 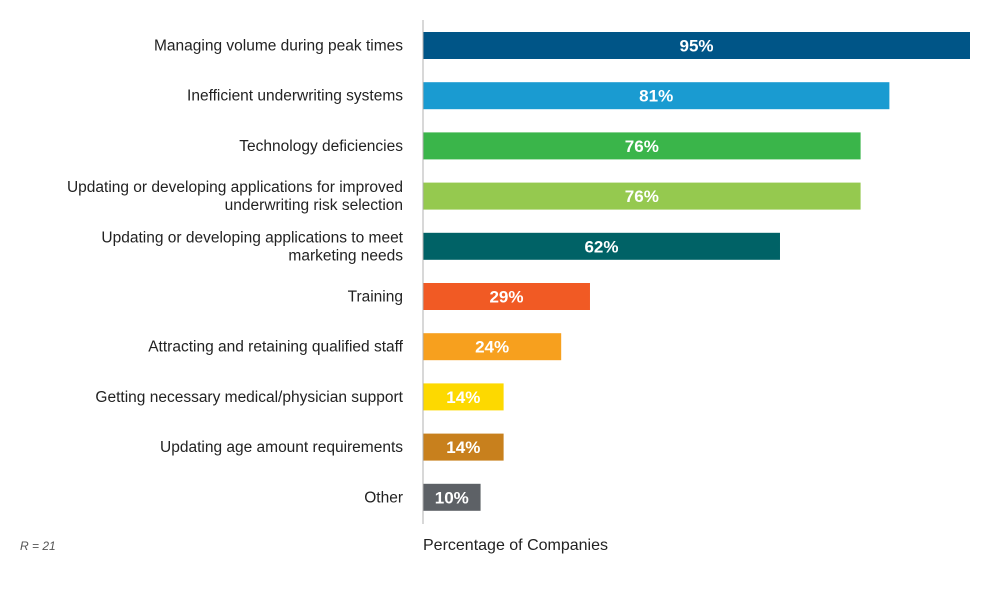 I want to click on bar-value-label-1: 95%, so click(x=696, y=46).